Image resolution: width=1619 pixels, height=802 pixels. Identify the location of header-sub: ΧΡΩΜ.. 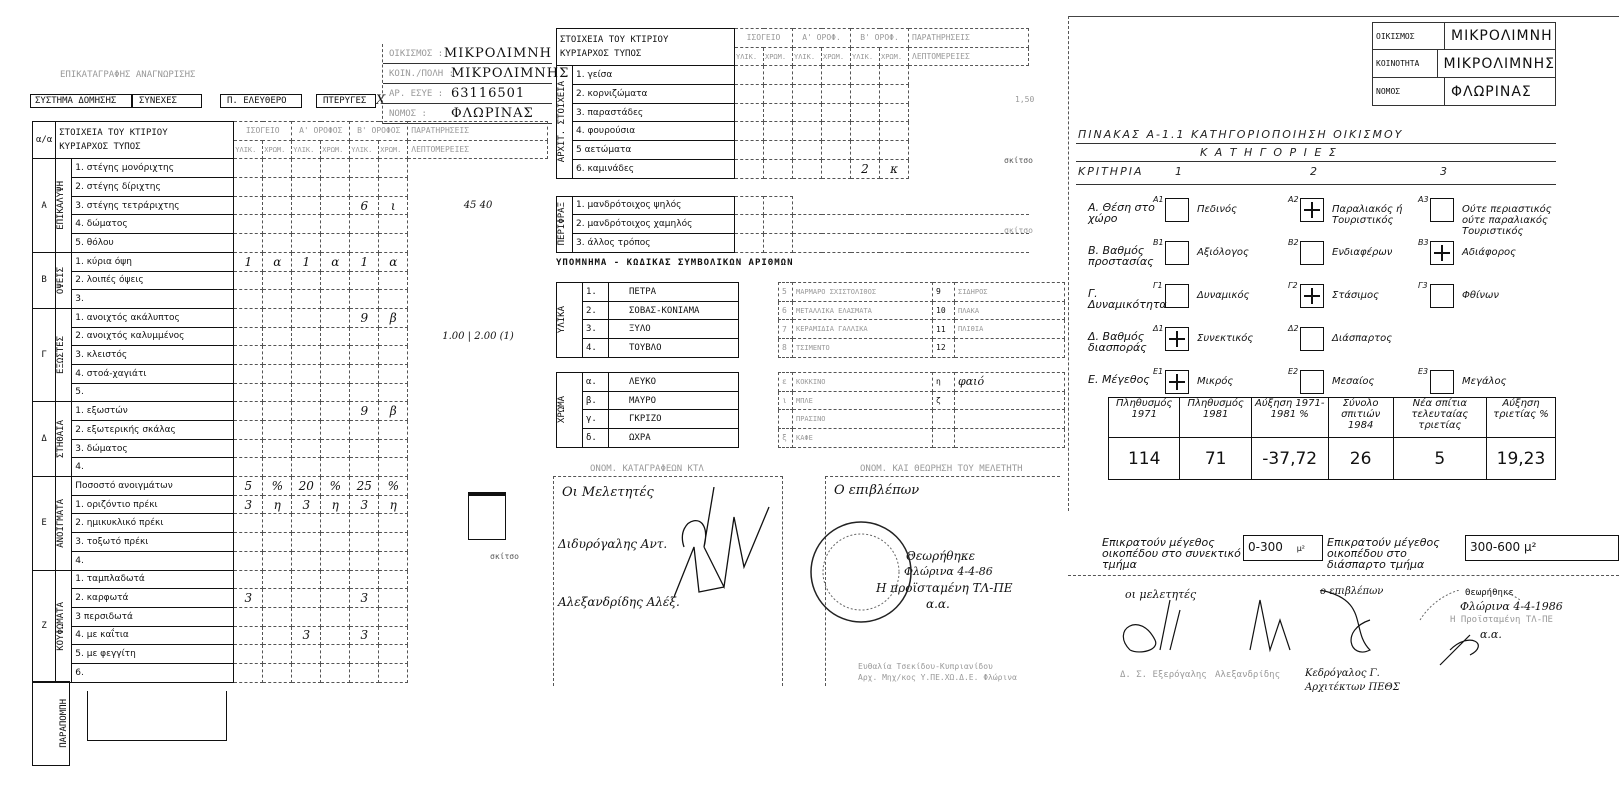
(778, 56).